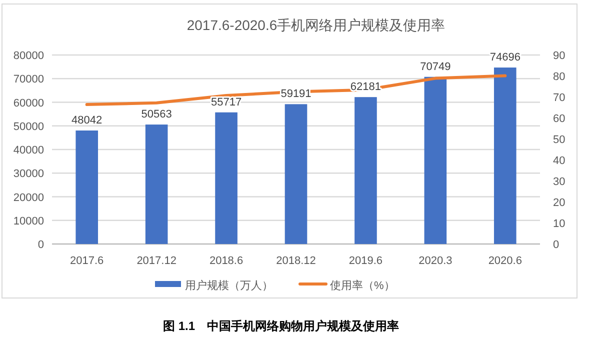 Image resolution: width=603 pixels, height=338 pixels. What do you see at coordinates (87, 261) in the screenshot?
I see `x-tick-label: 2017.6` at bounding box center [87, 261].